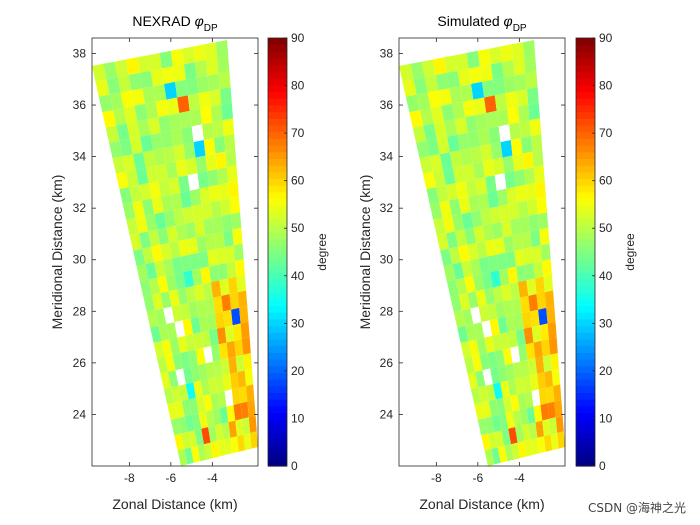 The width and height of the screenshot is (700, 525). Describe the element at coordinates (519, 478) in the screenshot. I see `x-tick-label: -4` at that location.